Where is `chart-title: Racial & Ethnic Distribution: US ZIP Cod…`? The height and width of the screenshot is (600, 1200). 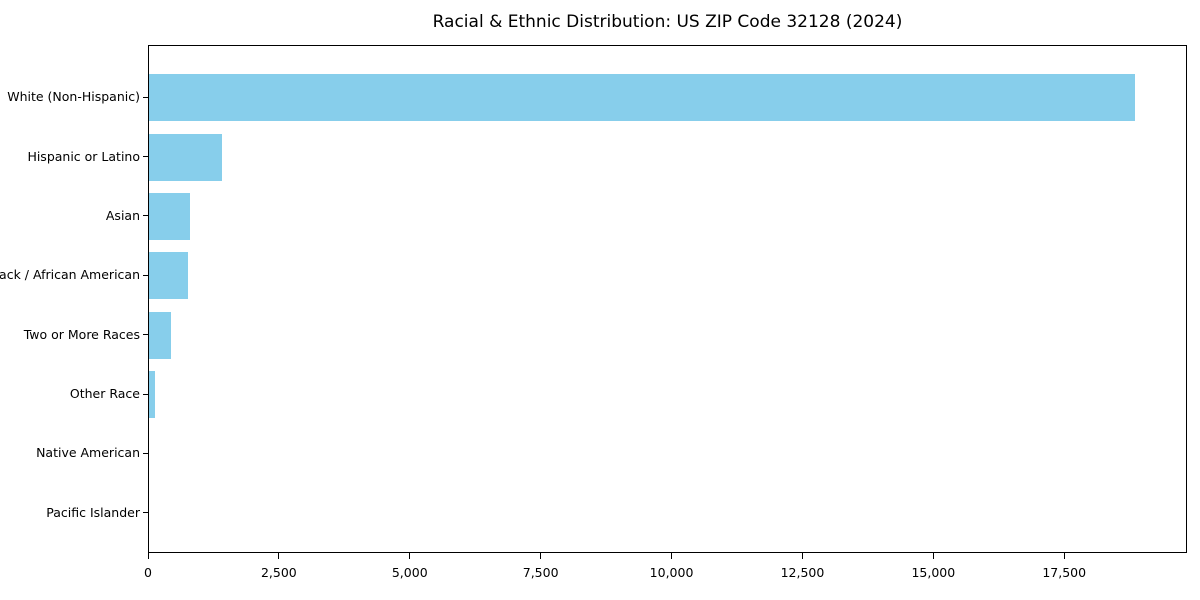
chart-title: Racial & Ethnic Distribution: US ZIP Cod… is located at coordinates (667, 22).